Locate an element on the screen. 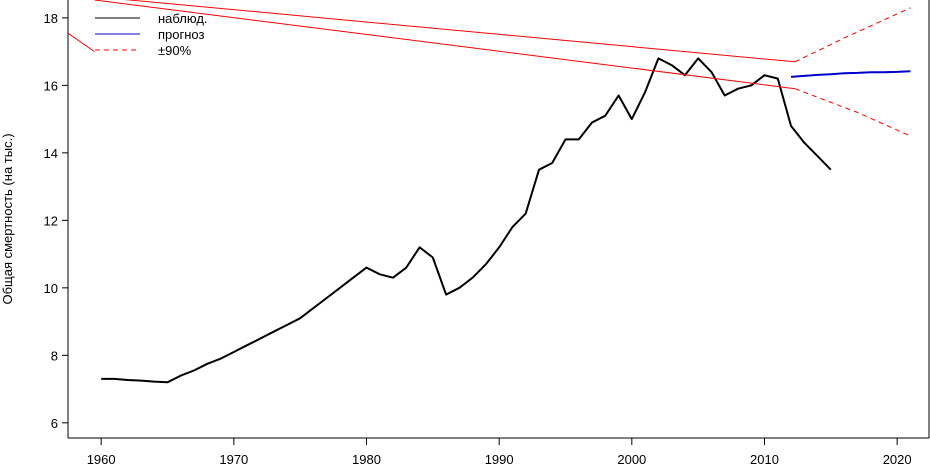 This screenshot has width=930, height=470. y-tick-label: 6 is located at coordinates (54, 423).